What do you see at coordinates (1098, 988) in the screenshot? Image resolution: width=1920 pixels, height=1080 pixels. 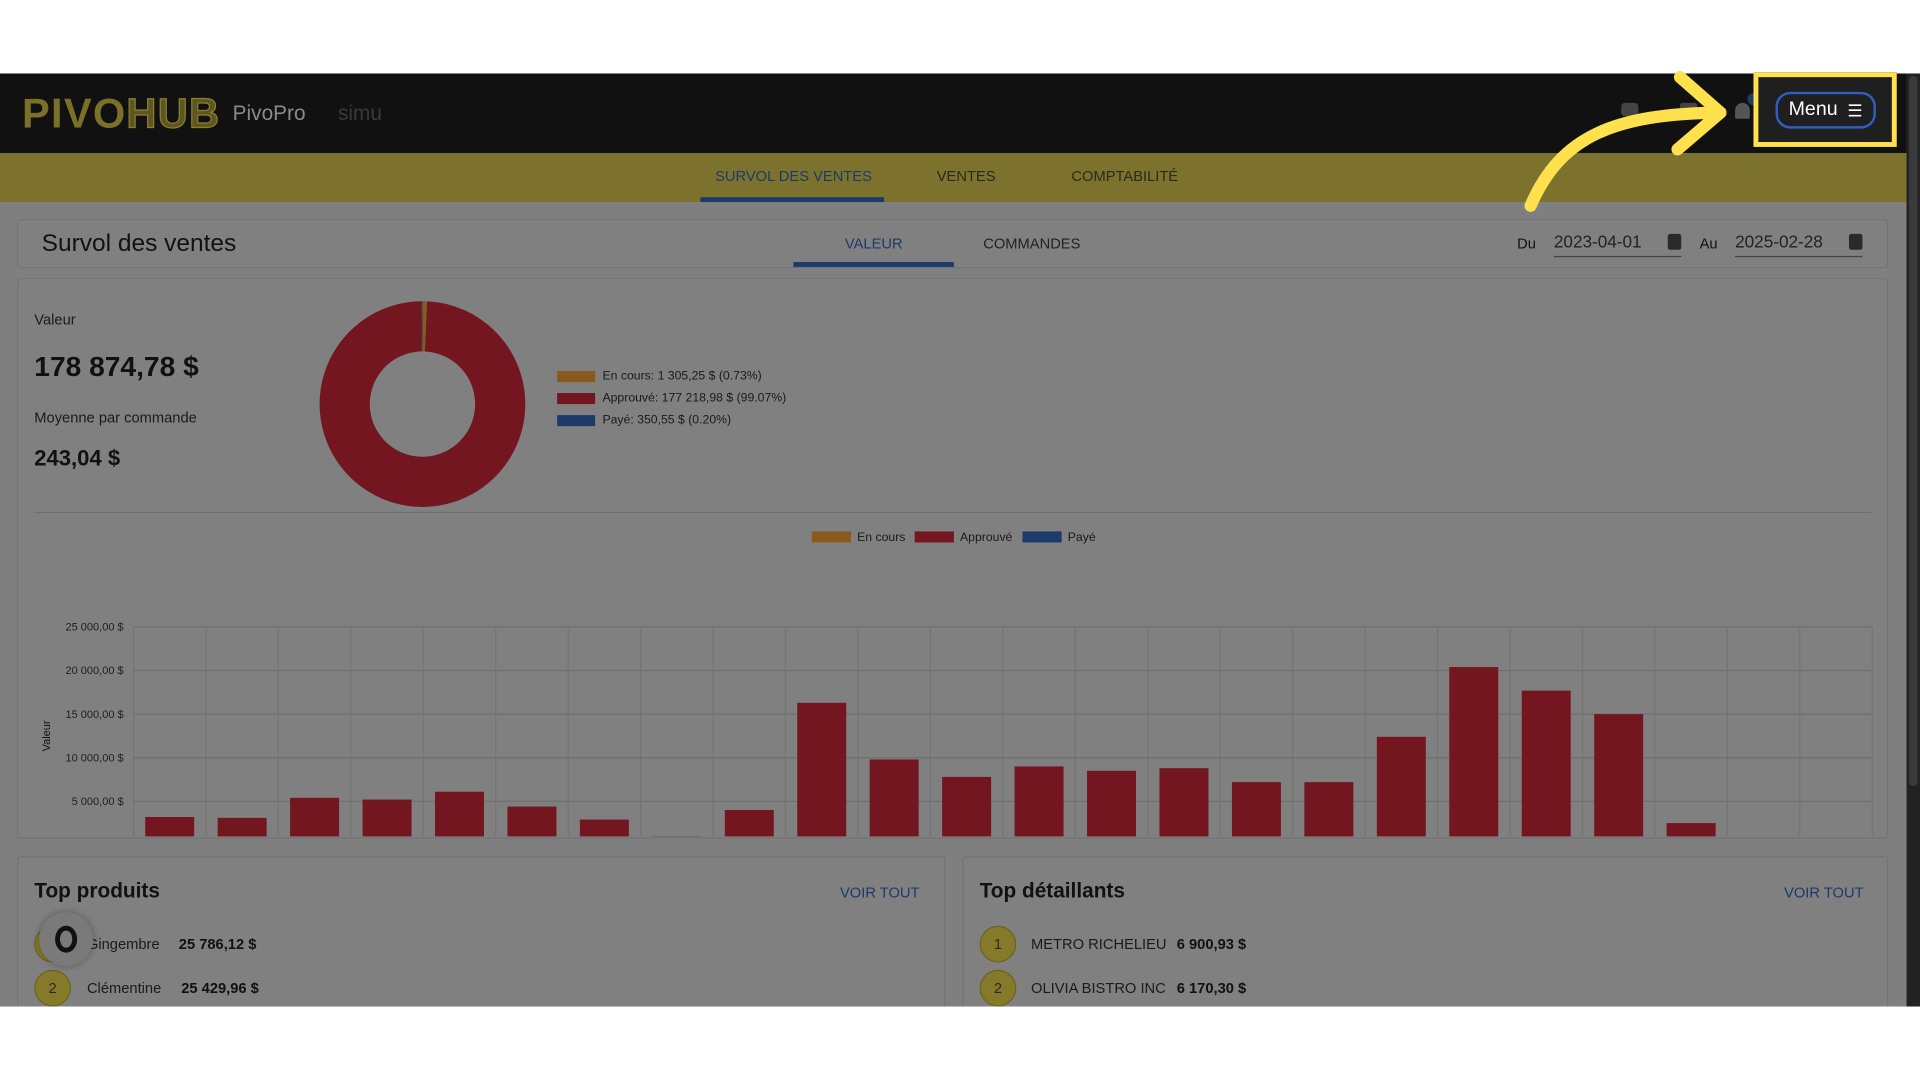 I see `retailer-name: OLIVIA BISTRO INC` at bounding box center [1098, 988].